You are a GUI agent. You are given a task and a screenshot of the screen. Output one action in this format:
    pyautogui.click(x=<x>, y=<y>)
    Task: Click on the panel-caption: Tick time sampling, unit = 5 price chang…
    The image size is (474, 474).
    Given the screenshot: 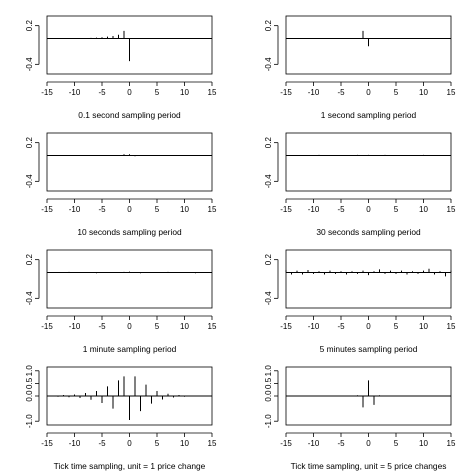 What is the action you would take?
    pyautogui.click(x=369, y=466)
    